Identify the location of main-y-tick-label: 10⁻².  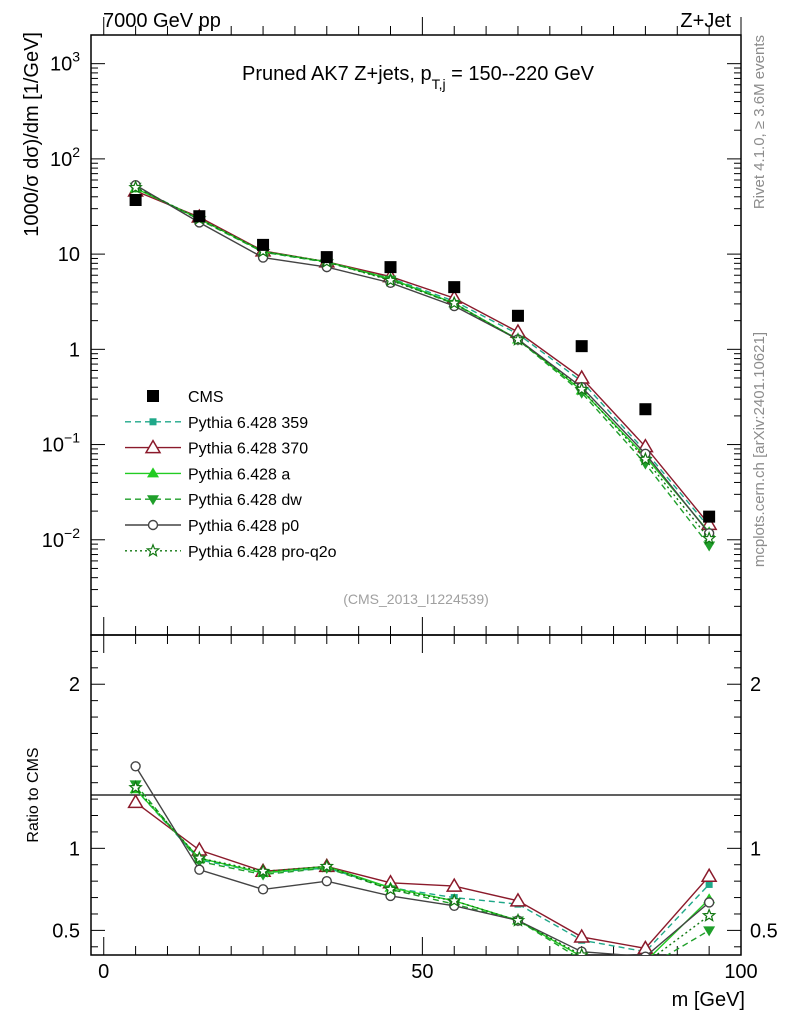
(61, 538).